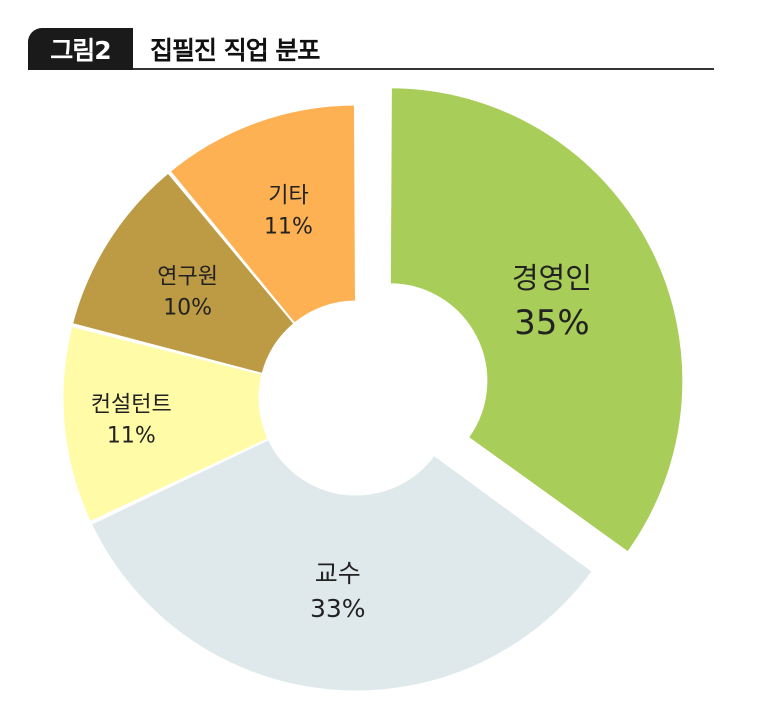 The height and width of the screenshot is (722, 773). Describe the element at coordinates (131, 435) in the screenshot. I see `slice-value-3: 11%` at that location.